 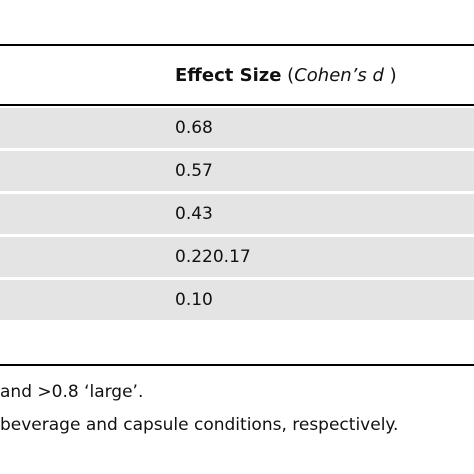 I want to click on effect-size-cell: 0.220.17, so click(x=213, y=257).